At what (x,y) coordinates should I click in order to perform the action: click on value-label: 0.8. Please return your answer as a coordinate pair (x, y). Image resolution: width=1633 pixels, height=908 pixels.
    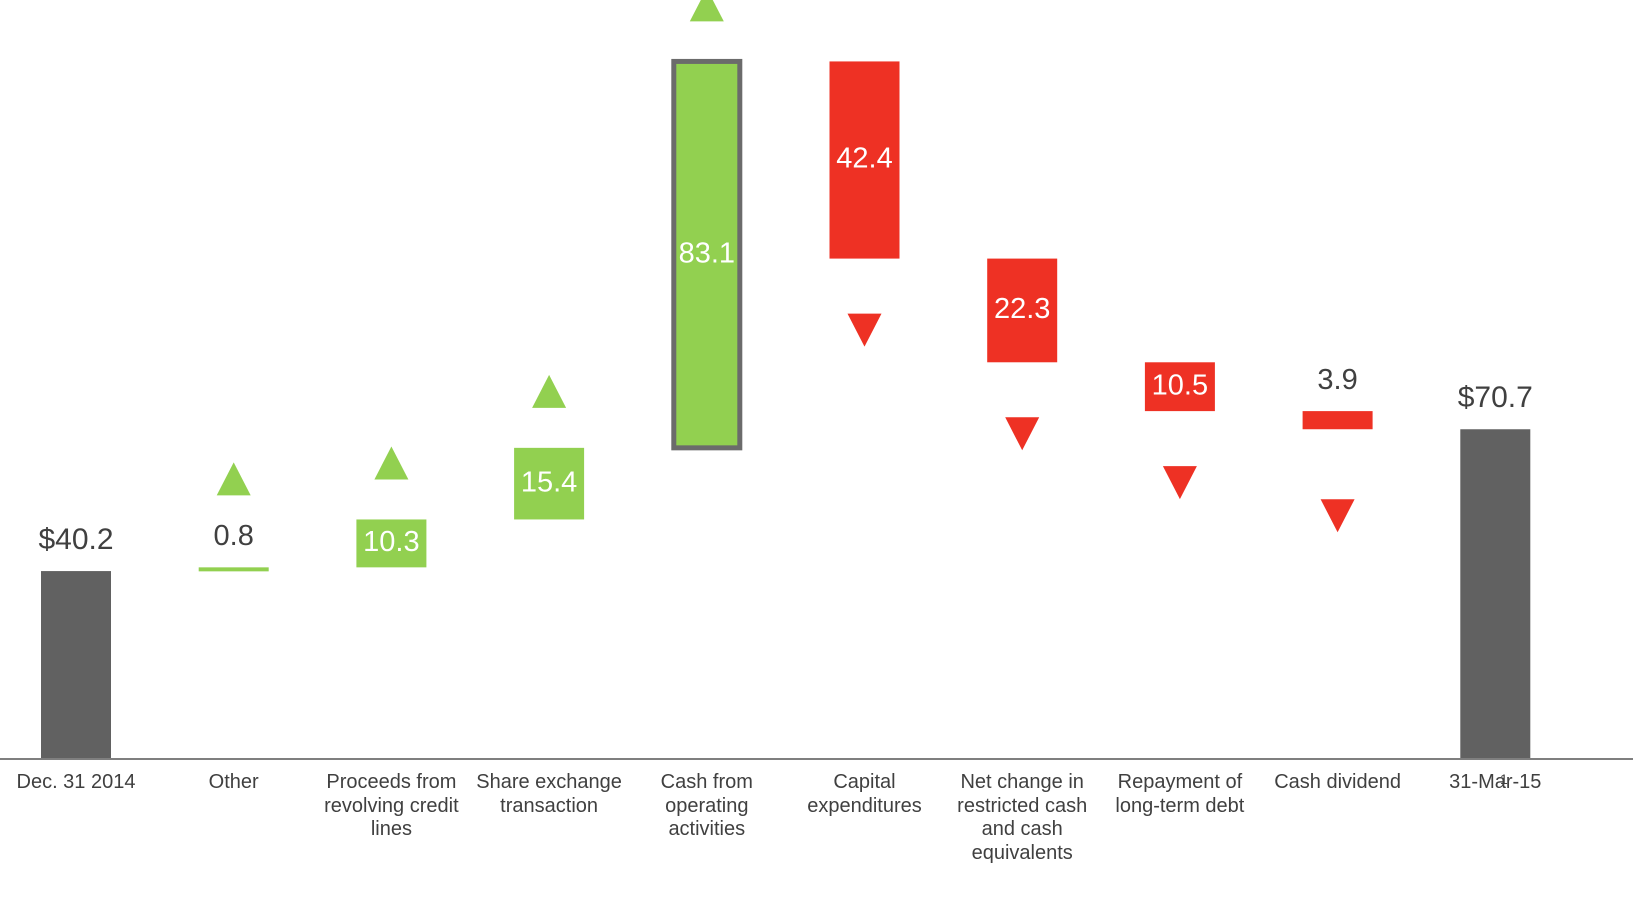
    Looking at the image, I should click on (234, 536).